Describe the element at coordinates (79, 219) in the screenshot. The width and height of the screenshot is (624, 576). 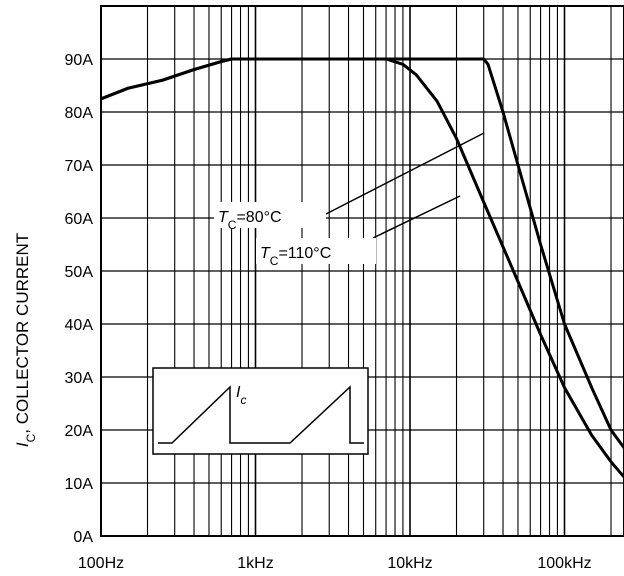
I see `y-tick-label: 60A` at that location.